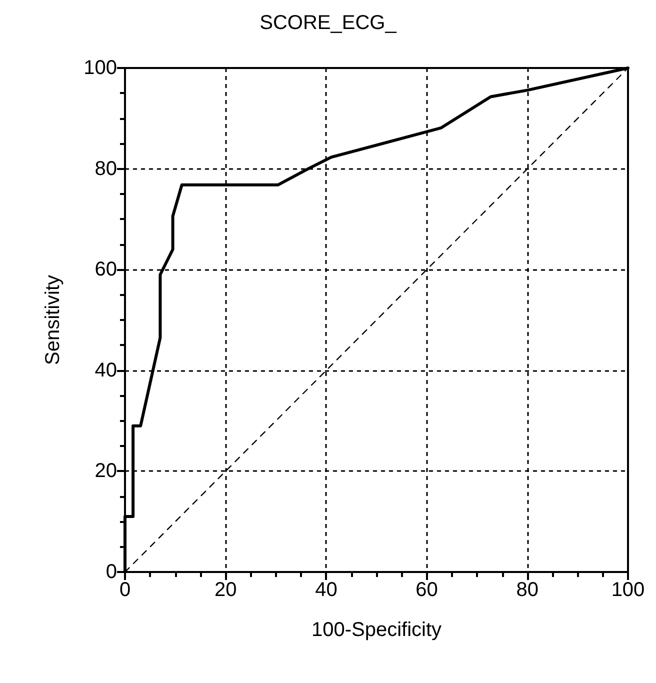  I want to click on x-tick-label: 100, so click(628, 590).